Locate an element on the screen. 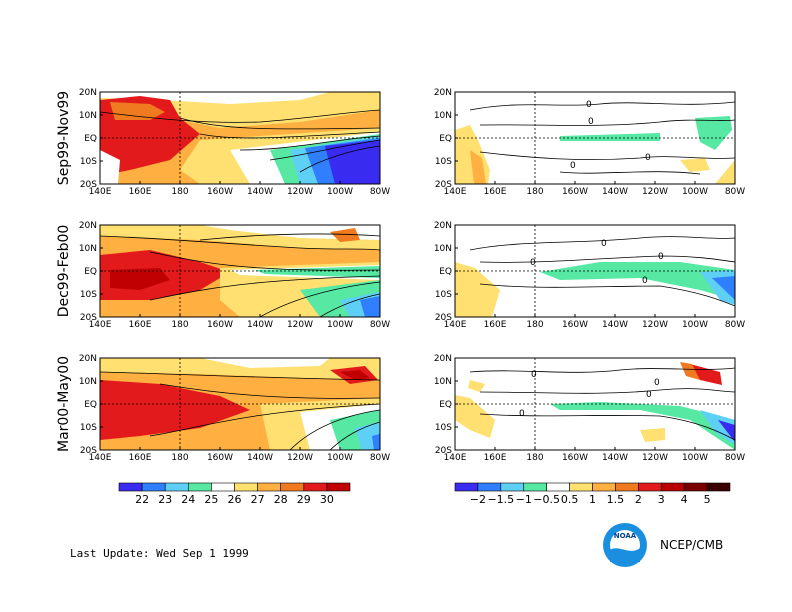 This screenshot has height=612, width=792. sst-row1-contours is located at coordinates (240, 141).